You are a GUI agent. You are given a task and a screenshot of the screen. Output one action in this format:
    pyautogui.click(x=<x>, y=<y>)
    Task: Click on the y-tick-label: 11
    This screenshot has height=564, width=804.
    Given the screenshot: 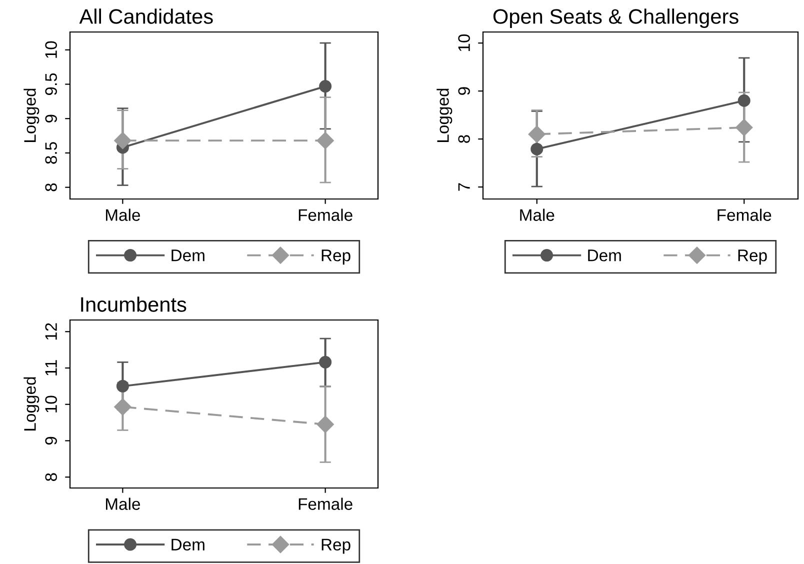 What is the action you would take?
    pyautogui.click(x=51, y=368)
    